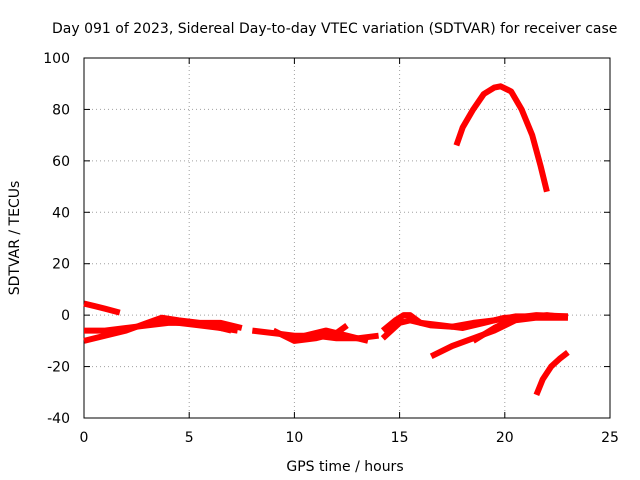  Describe the element at coordinates (610, 438) in the screenshot. I see `x-tick-label: 25` at that location.